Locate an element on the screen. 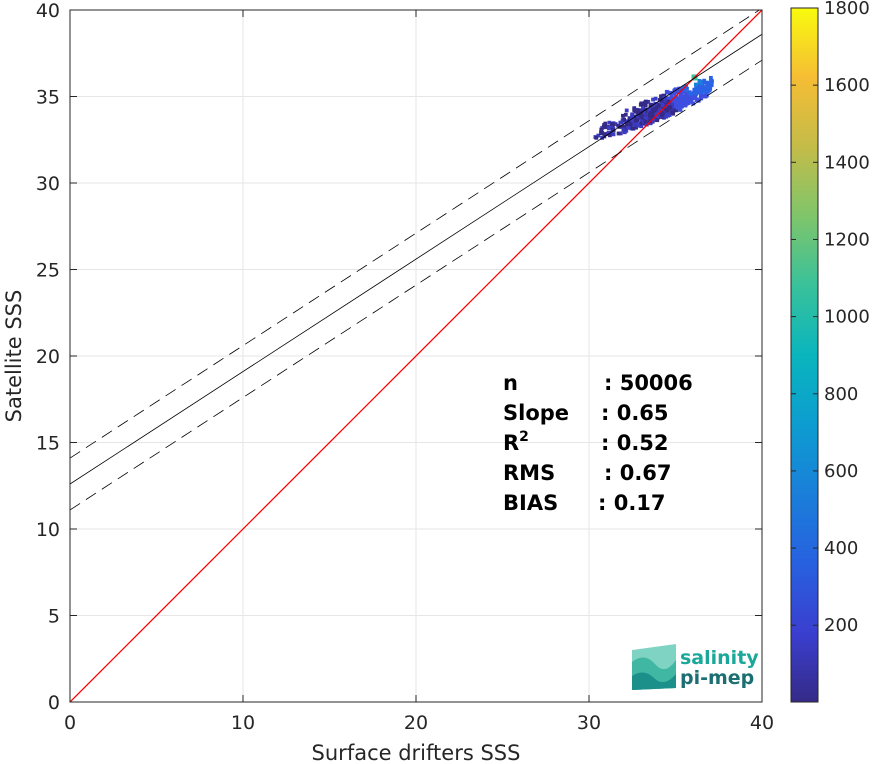 The height and width of the screenshot is (764, 879). y-tick-label: 5 is located at coordinates (54, 617).